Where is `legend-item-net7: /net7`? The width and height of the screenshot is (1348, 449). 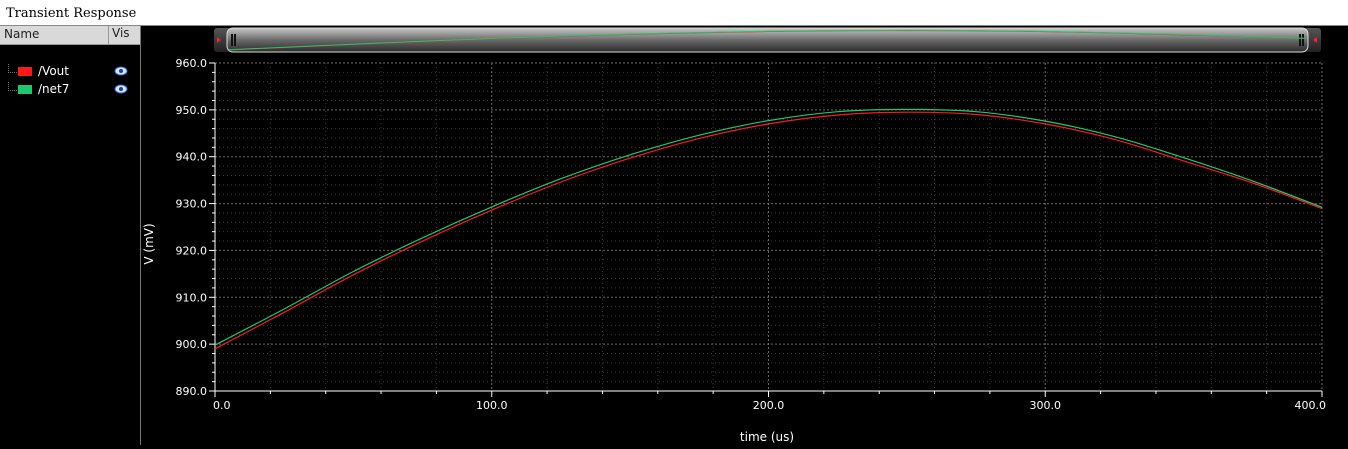 legend-item-net7: /net7 is located at coordinates (70, 90).